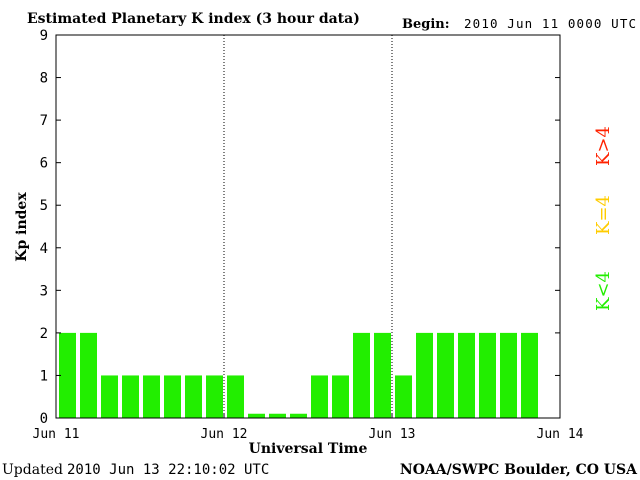  Describe the element at coordinates (44, 249) in the screenshot. I see `y-tick-label: 4` at that location.